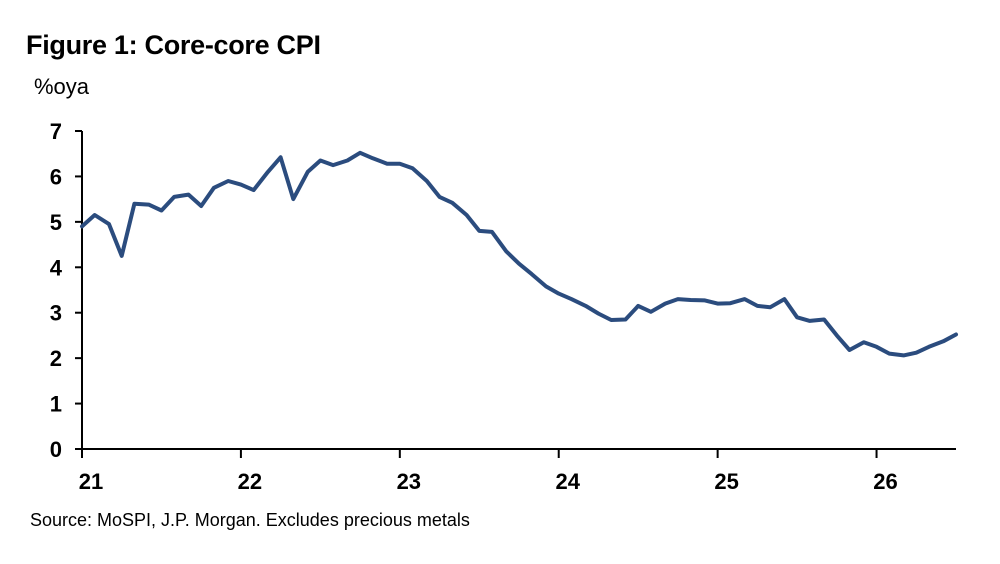 Image resolution: width=1000 pixels, height=564 pixels. Describe the element at coordinates (567, 481) in the screenshot. I see `x-tick-label: 24` at that location.